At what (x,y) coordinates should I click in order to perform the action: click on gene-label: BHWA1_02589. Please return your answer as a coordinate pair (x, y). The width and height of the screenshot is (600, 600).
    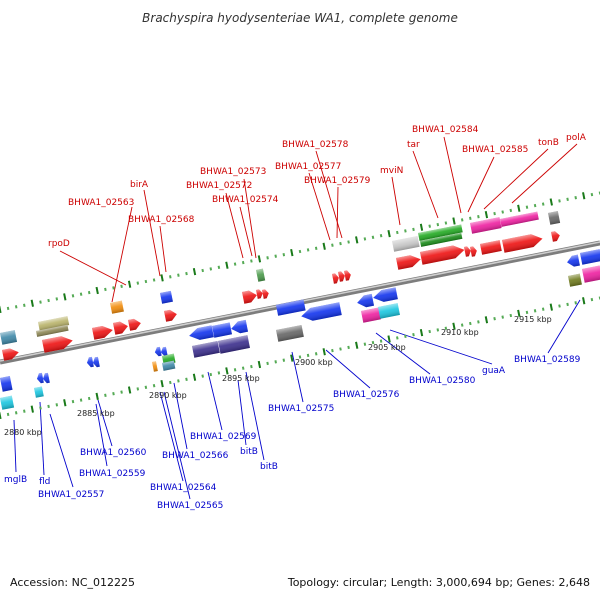
    Looking at the image, I should click on (547, 360).